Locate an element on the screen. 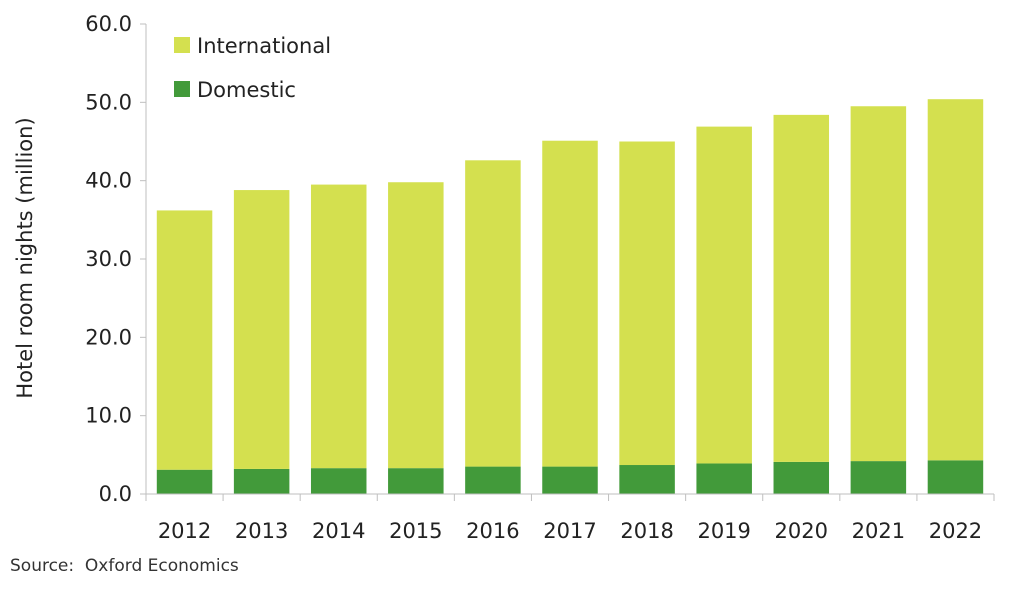 This screenshot has height=597, width=1024. bar-domestic-2022 is located at coordinates (955, 477).